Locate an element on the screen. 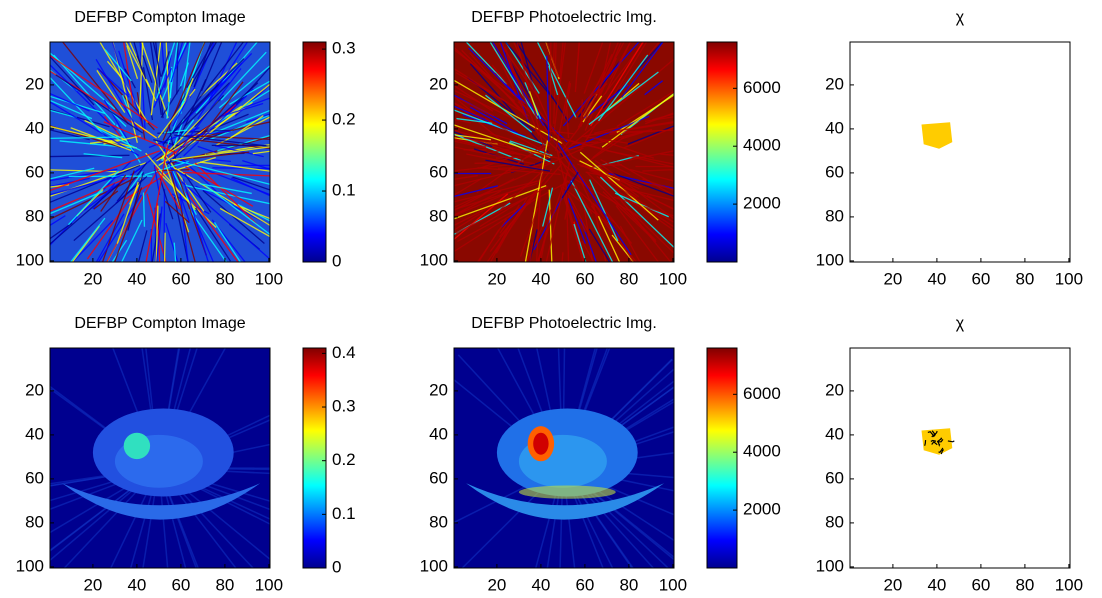 The width and height of the screenshot is (1102, 598). colorbar-tick-label: 6000 is located at coordinates (762, 393).